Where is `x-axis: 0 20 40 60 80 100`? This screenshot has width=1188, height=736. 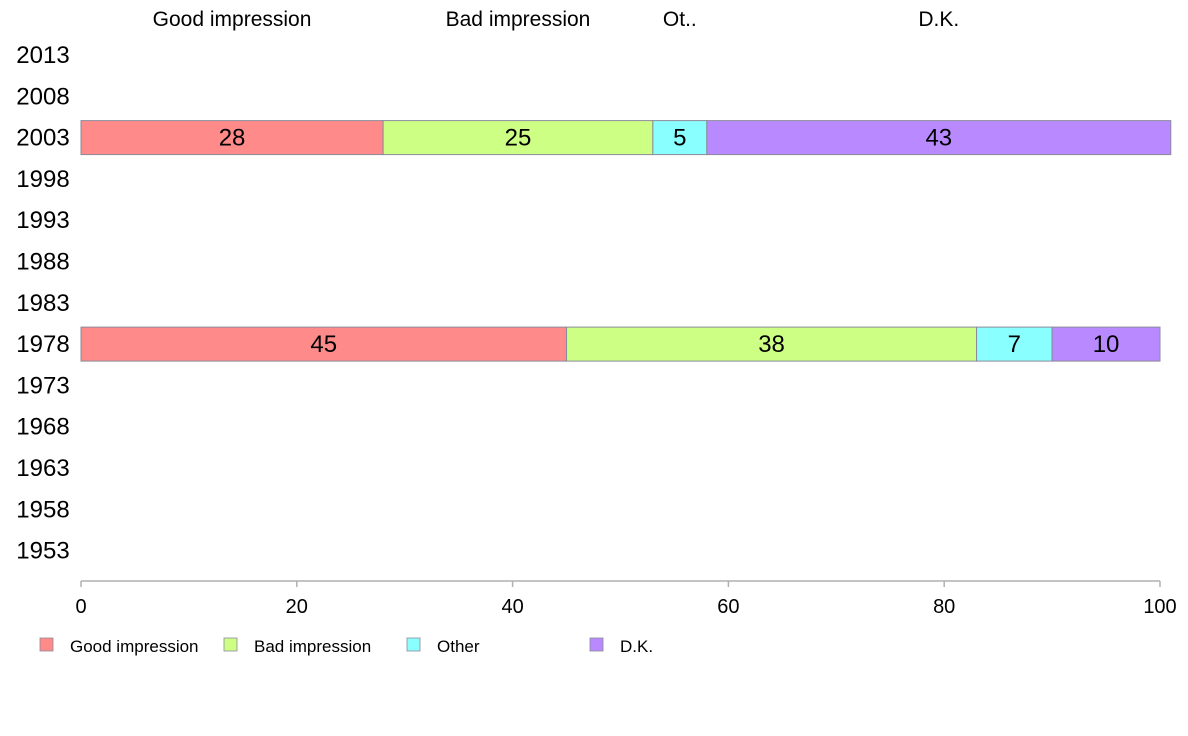 x-axis: 0 20 40 60 80 100 is located at coordinates (626, 599).